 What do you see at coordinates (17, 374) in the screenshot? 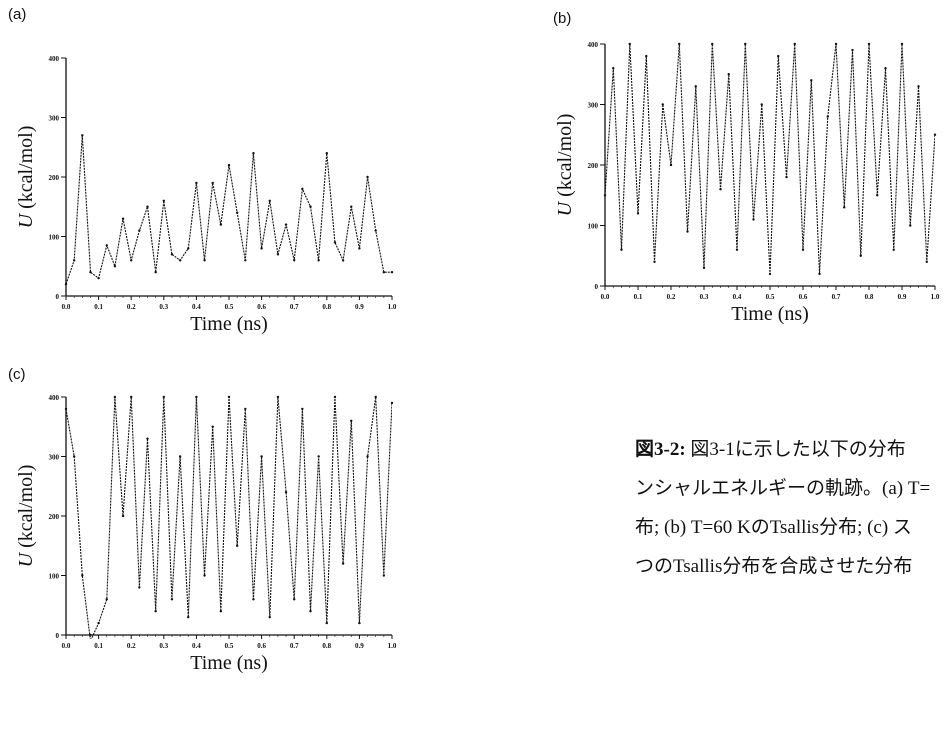
I see `panel-c-label: (c)` at bounding box center [17, 374].